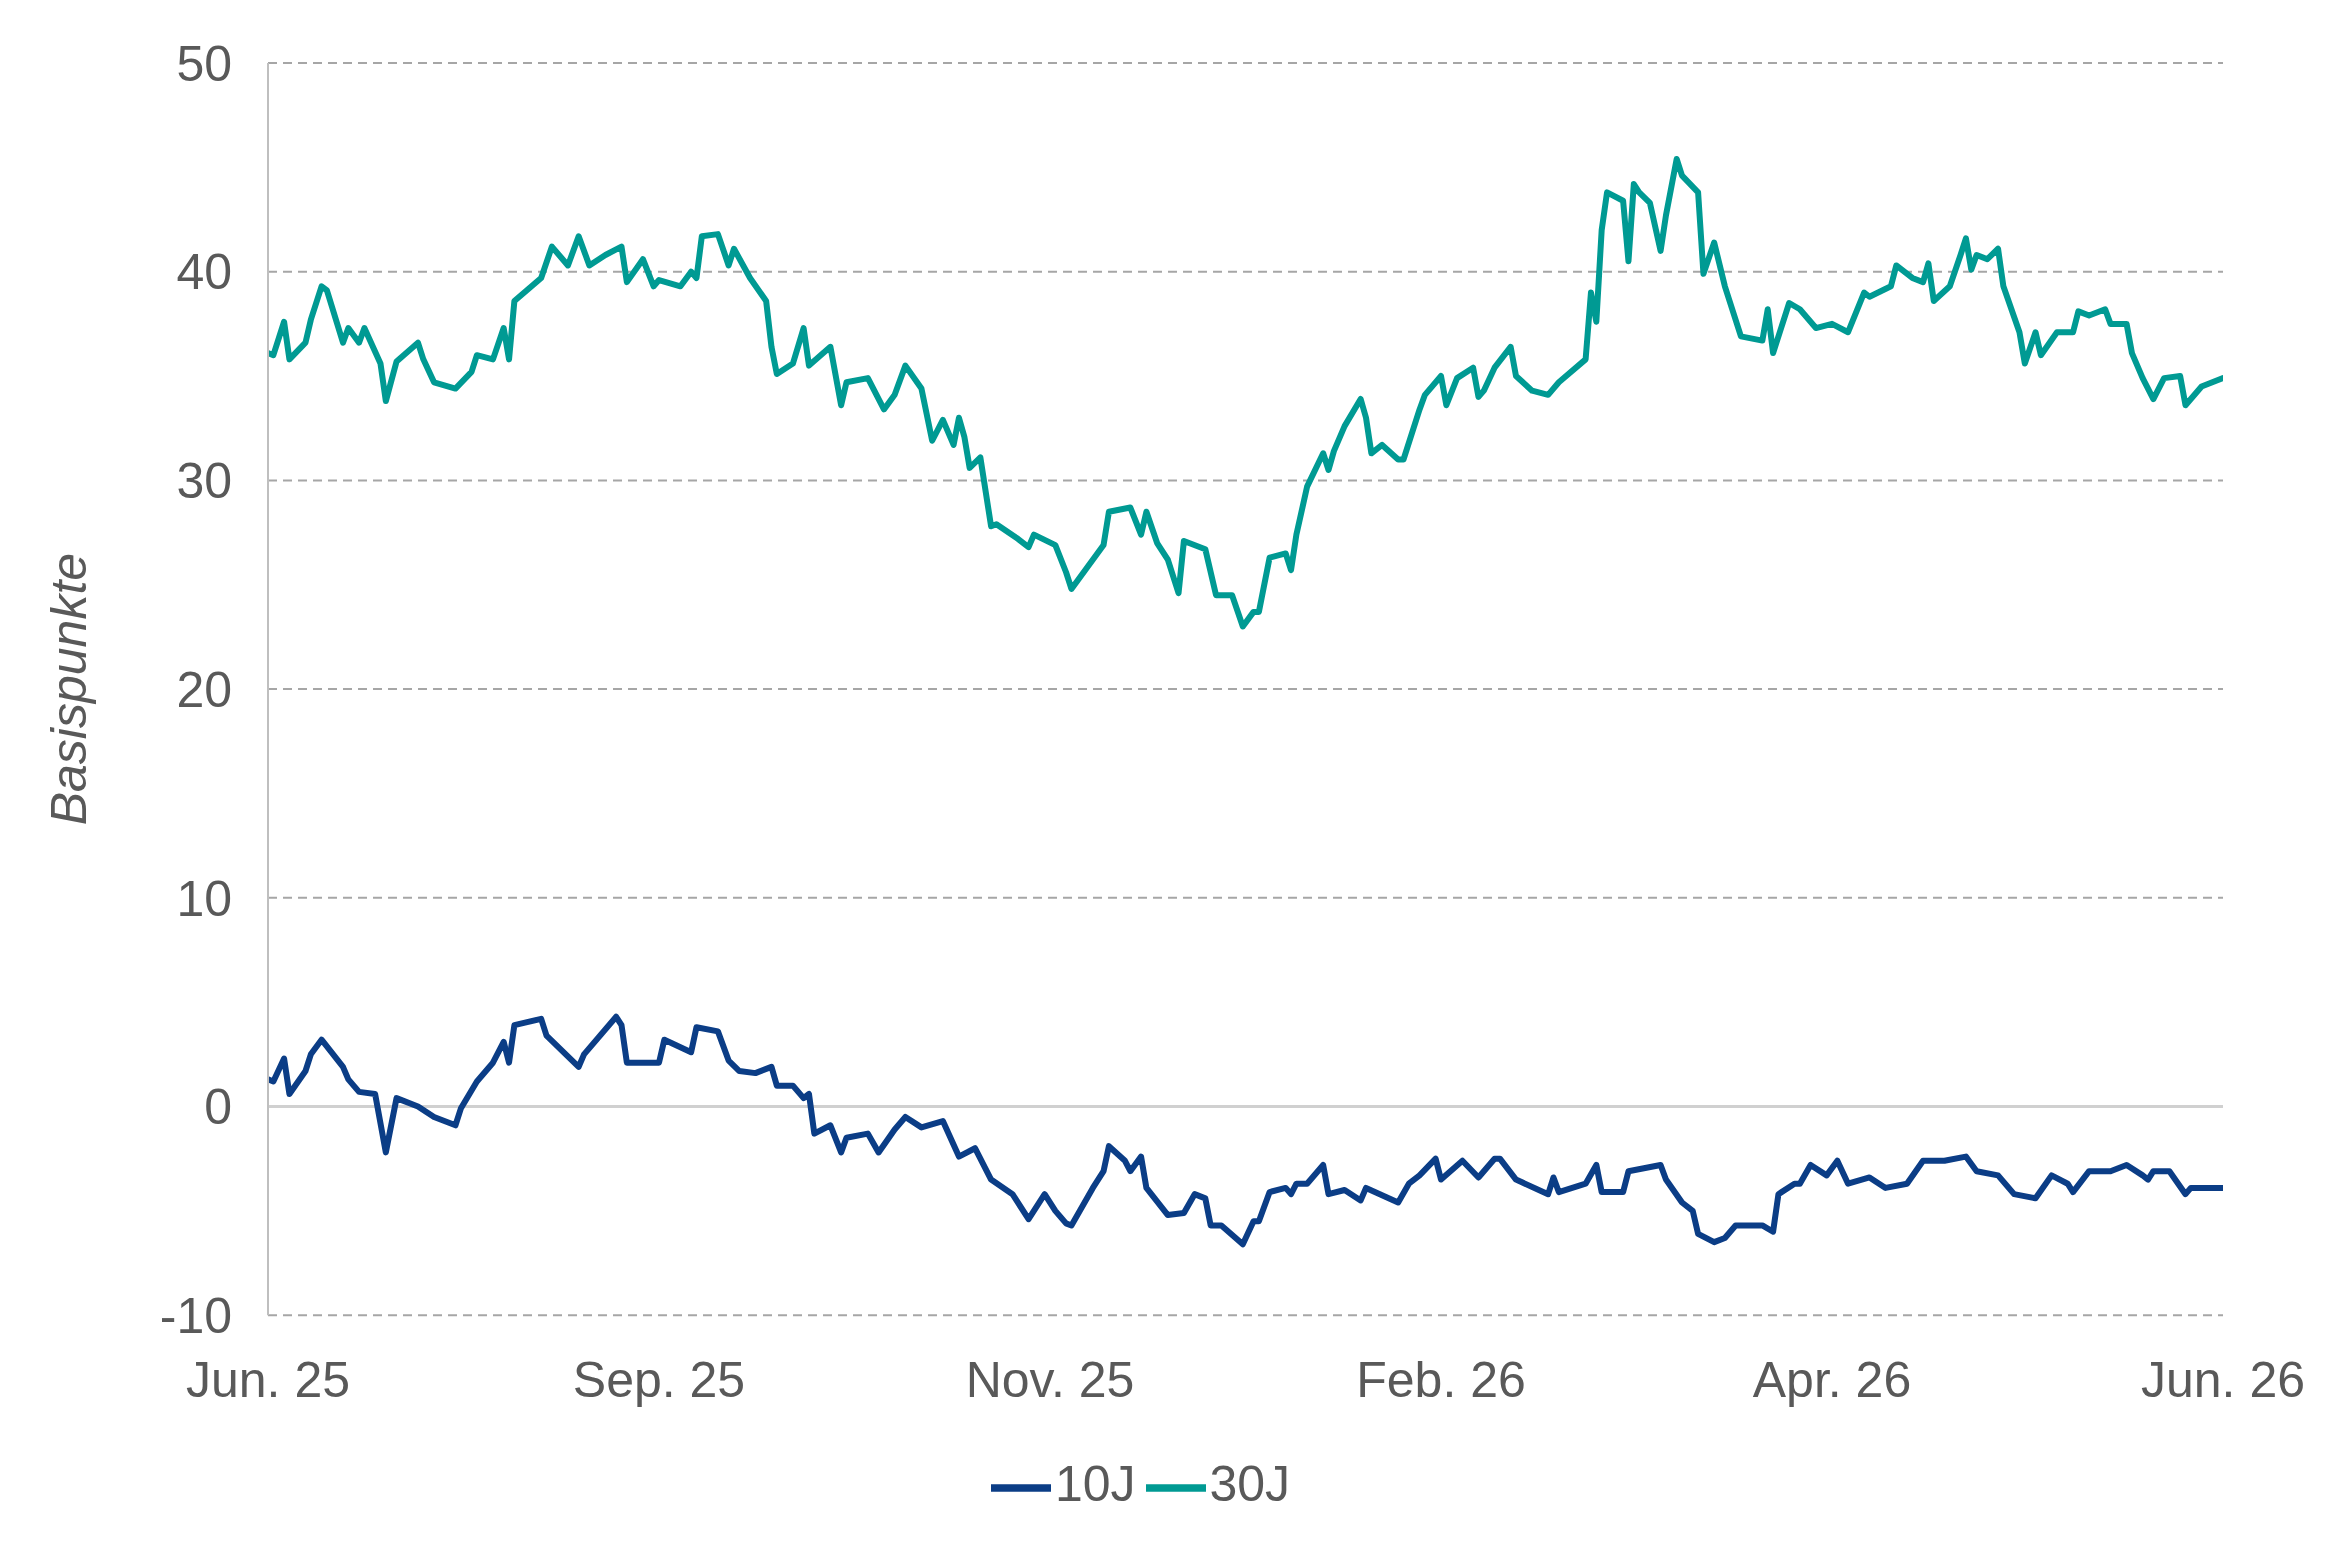  I want to click on legend-label: 30J, so click(1250, 1484).